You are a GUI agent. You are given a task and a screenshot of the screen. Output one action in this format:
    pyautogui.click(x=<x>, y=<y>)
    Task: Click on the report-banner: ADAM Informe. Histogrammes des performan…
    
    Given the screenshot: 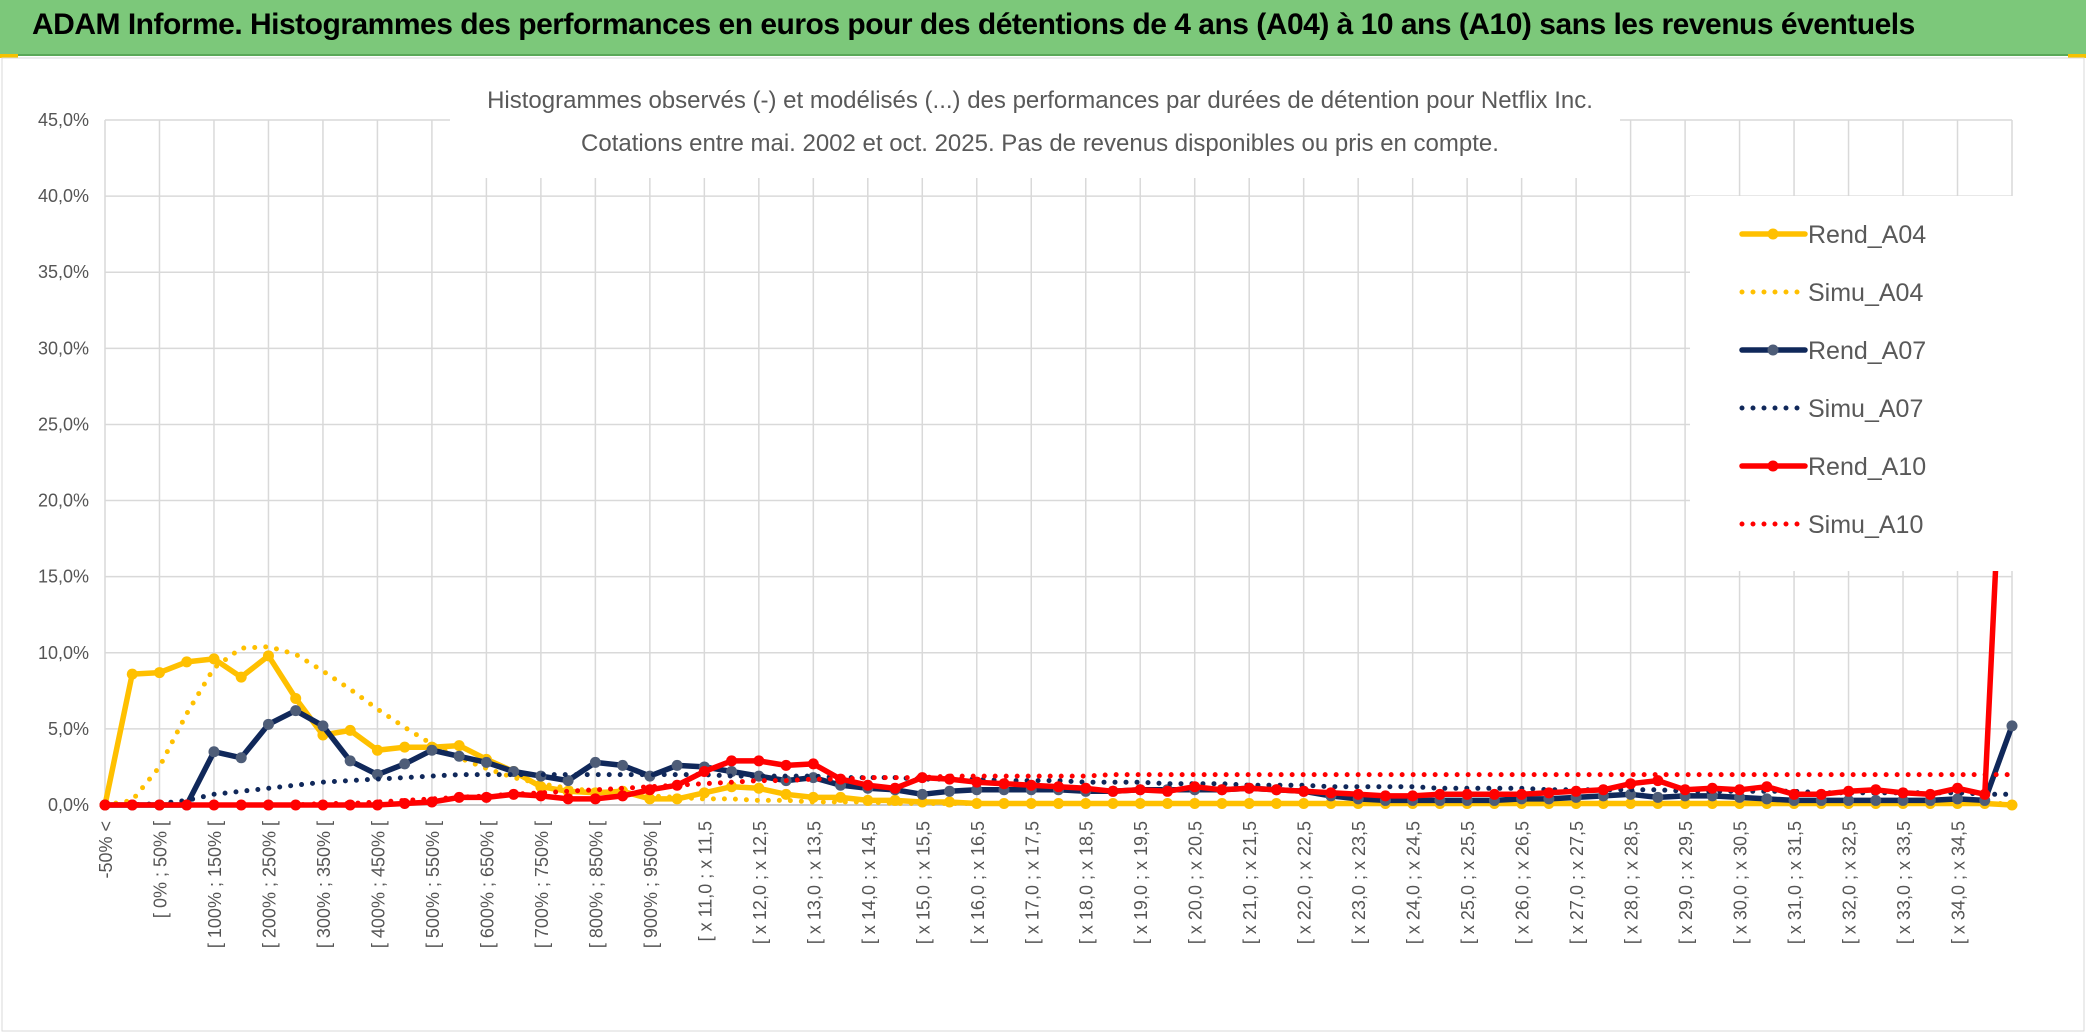 What is the action you would take?
    pyautogui.click(x=1043, y=28)
    